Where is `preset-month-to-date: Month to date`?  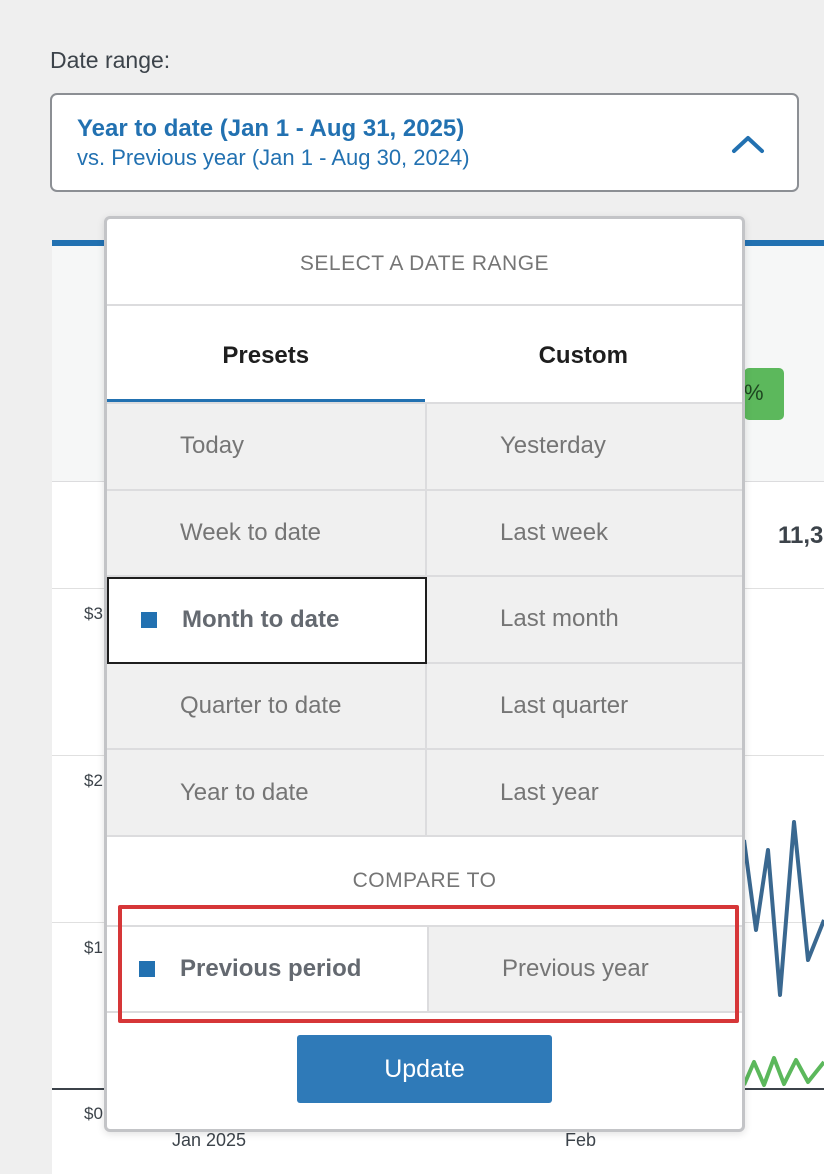 preset-month-to-date: Month to date is located at coordinates (267, 620).